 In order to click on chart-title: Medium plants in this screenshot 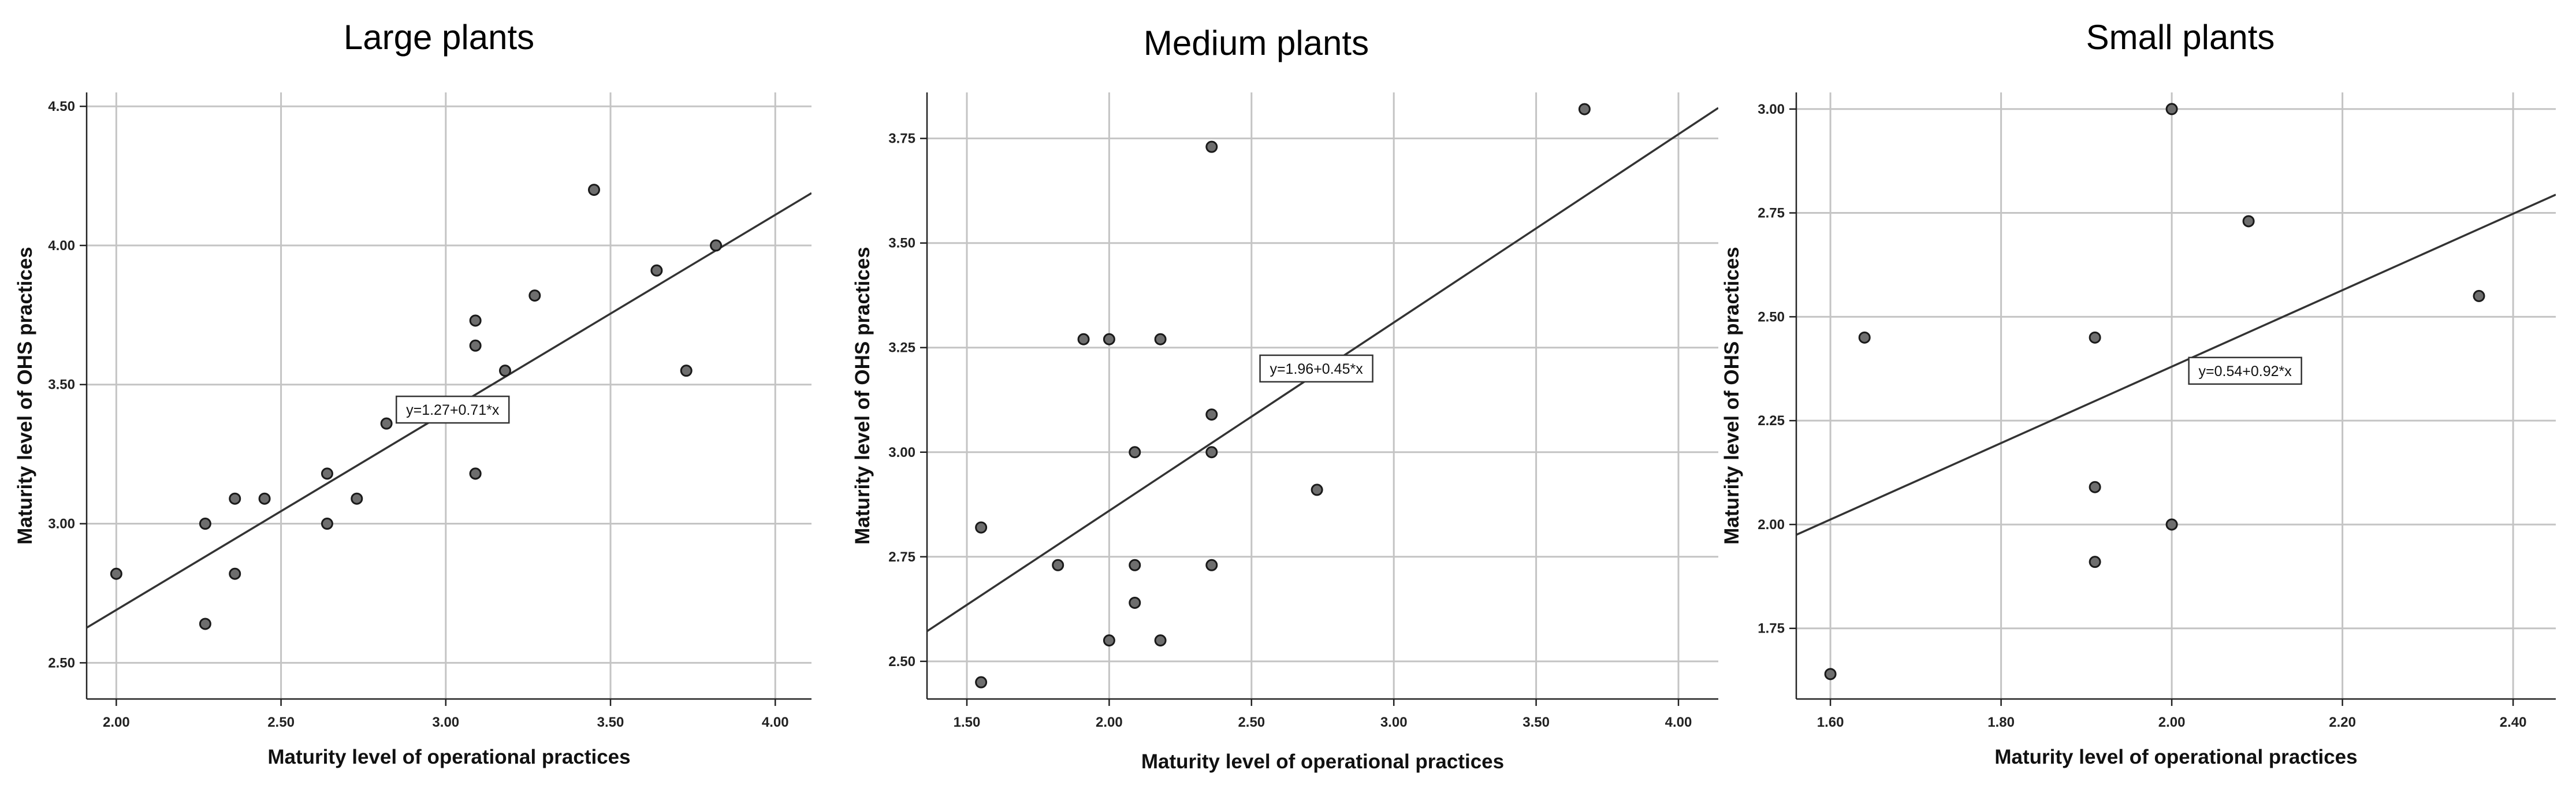, I will do `click(1256, 43)`.